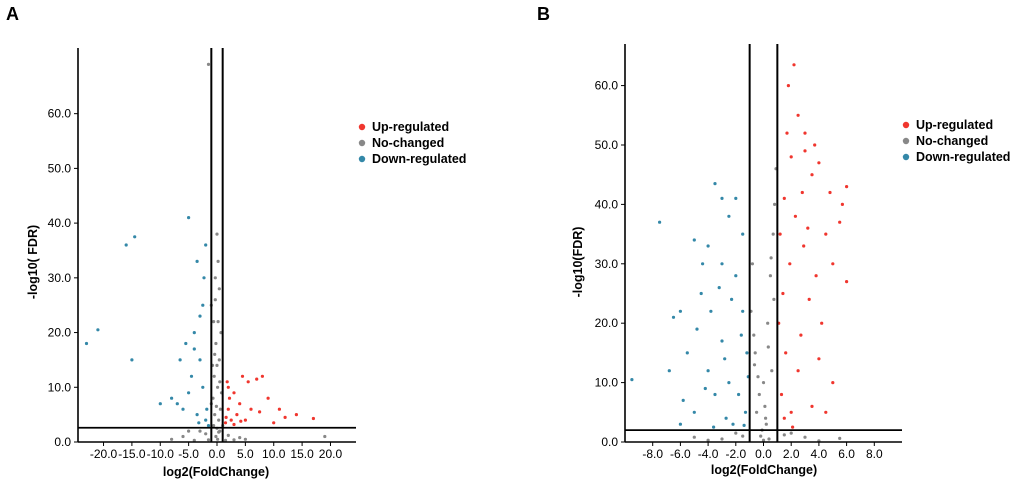 The image size is (1020, 487). Describe the element at coordinates (952, 141) in the screenshot. I see `legend-b-none-label: No-changed` at that location.